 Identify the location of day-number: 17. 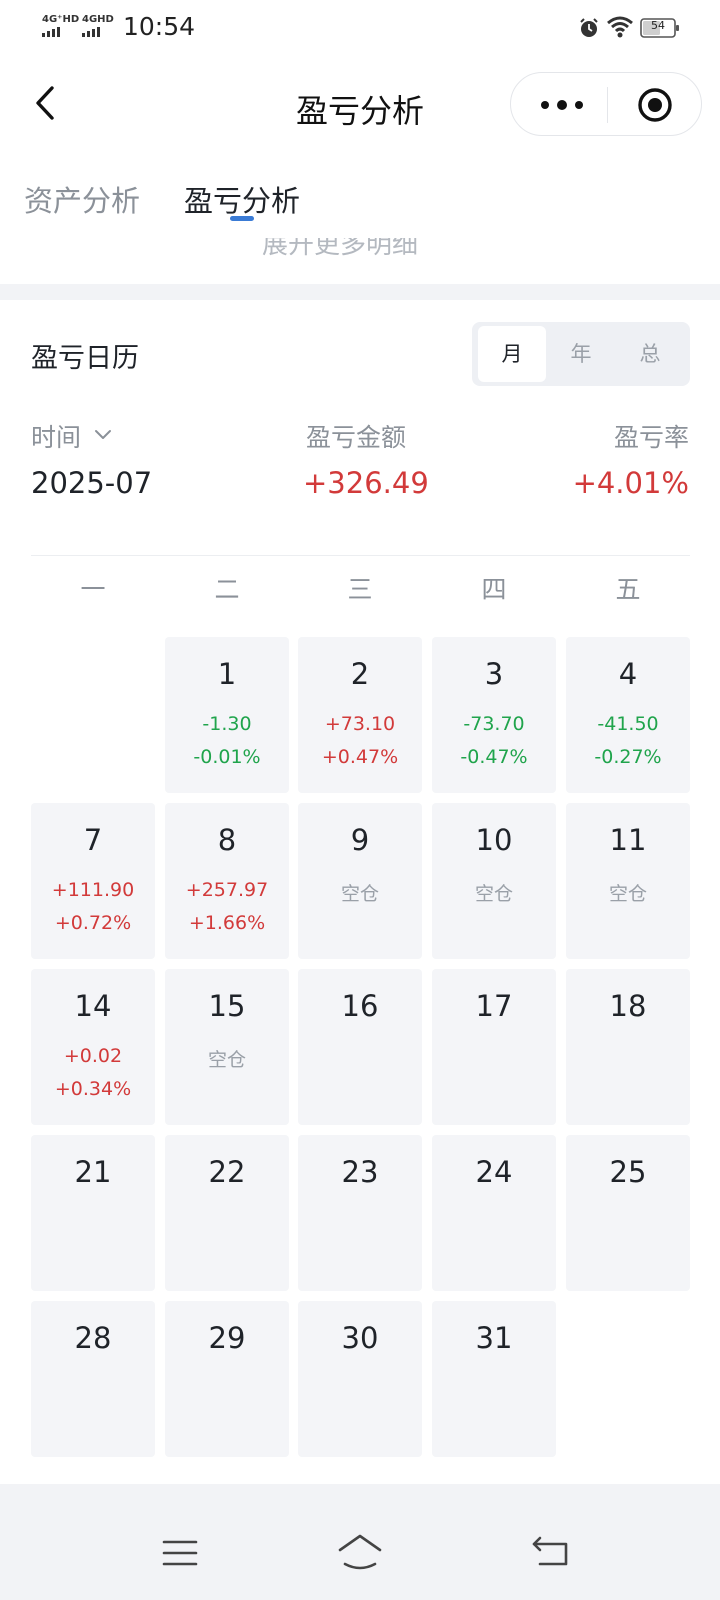
(494, 1006).